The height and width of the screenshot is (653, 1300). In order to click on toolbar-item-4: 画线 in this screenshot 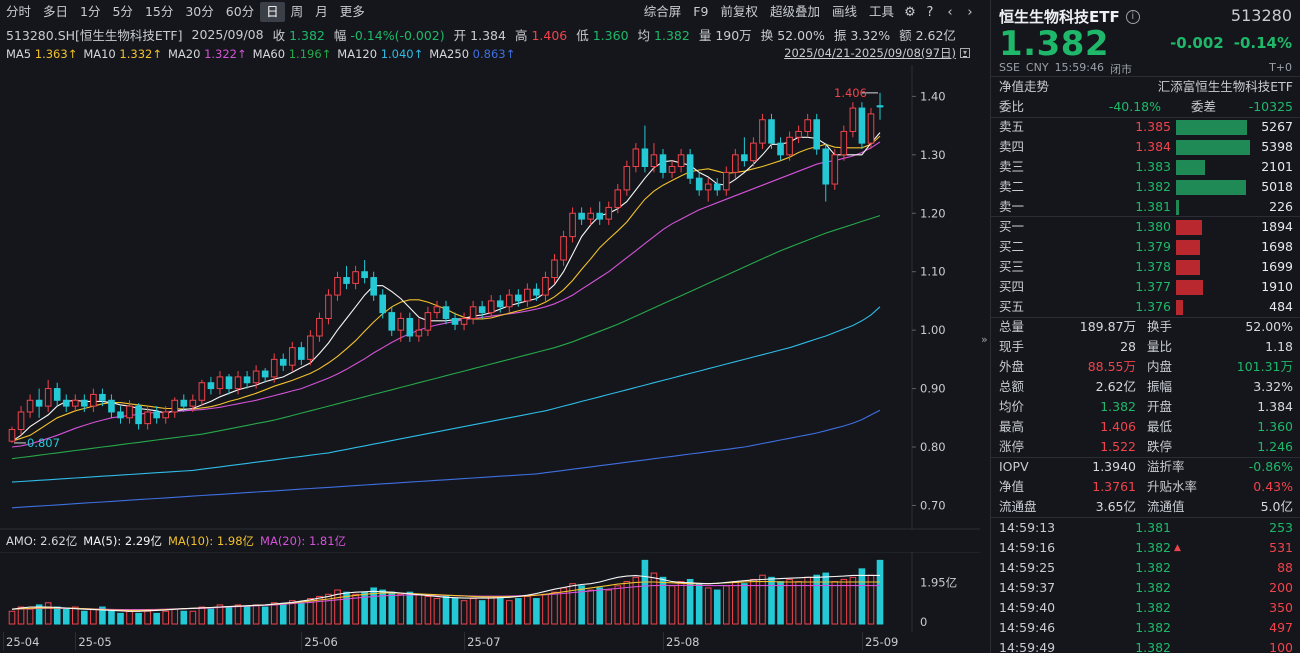, I will do `click(844, 11)`.